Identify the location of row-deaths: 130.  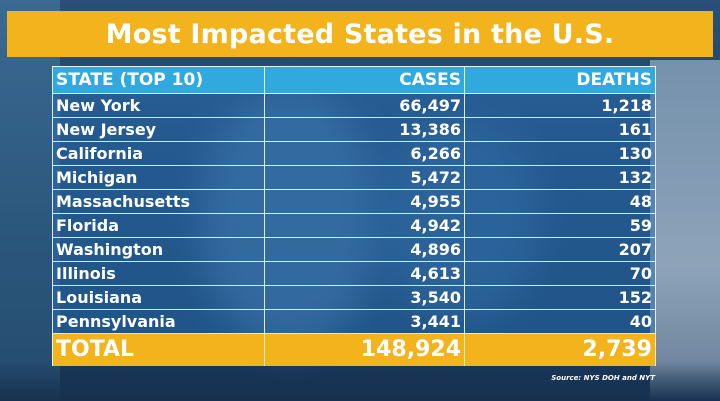
(560, 154).